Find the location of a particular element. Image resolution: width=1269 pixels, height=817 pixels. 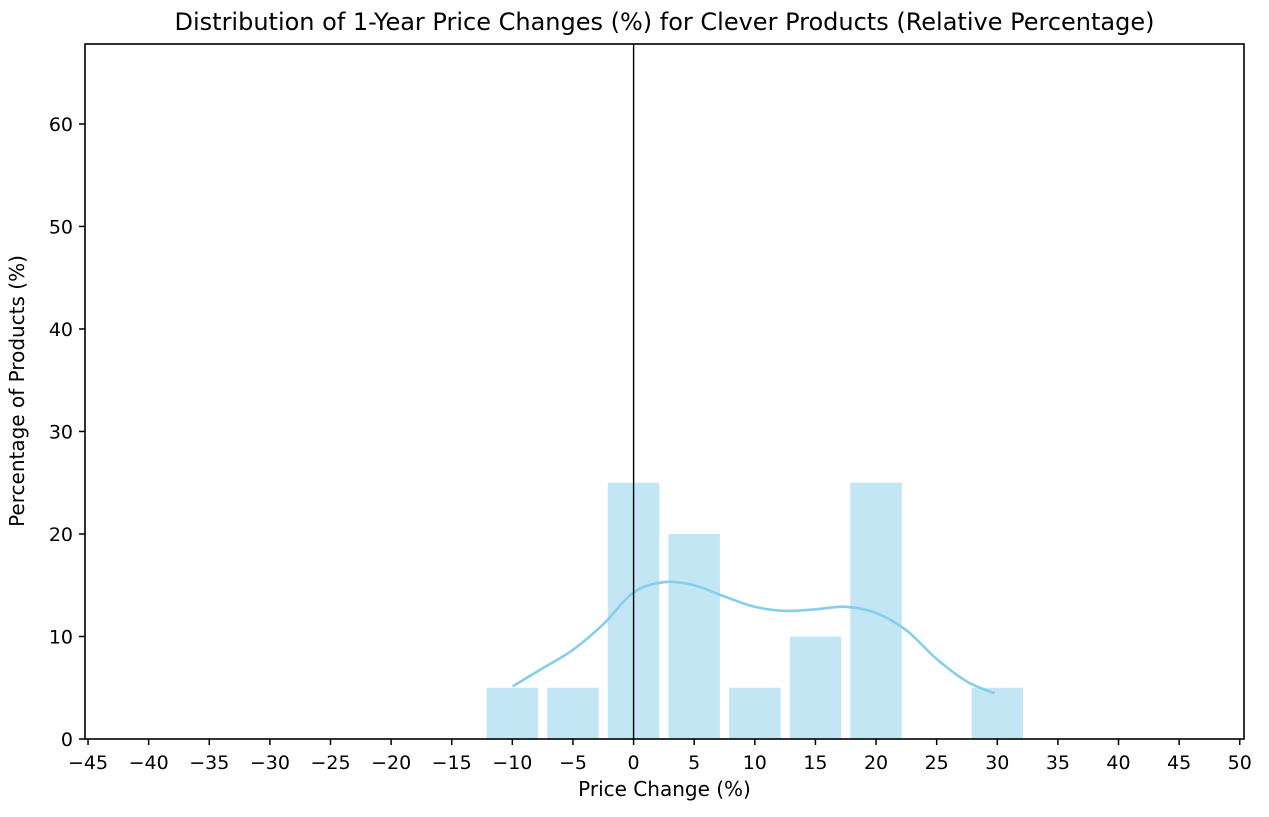

x-tick-label: 10 is located at coordinates (755, 763).